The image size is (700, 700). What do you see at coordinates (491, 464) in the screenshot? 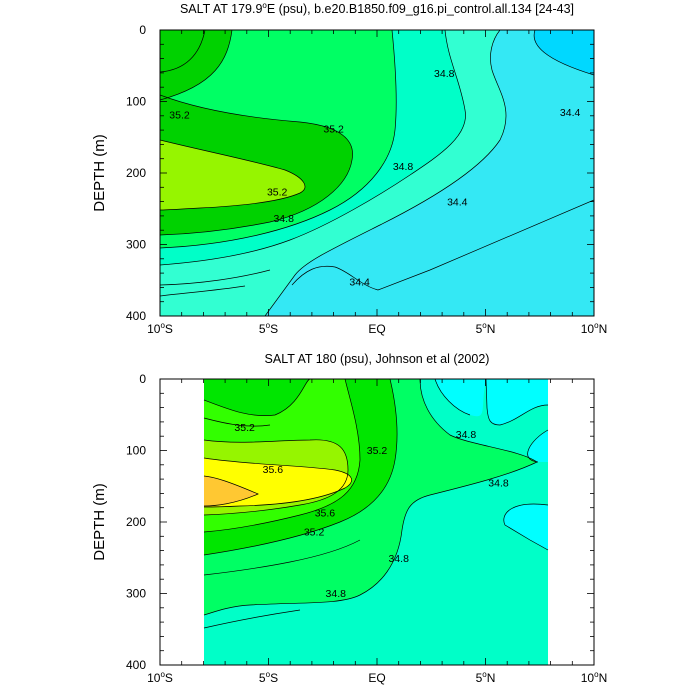
I see `bottom-fill-34.6` at bounding box center [491, 464].